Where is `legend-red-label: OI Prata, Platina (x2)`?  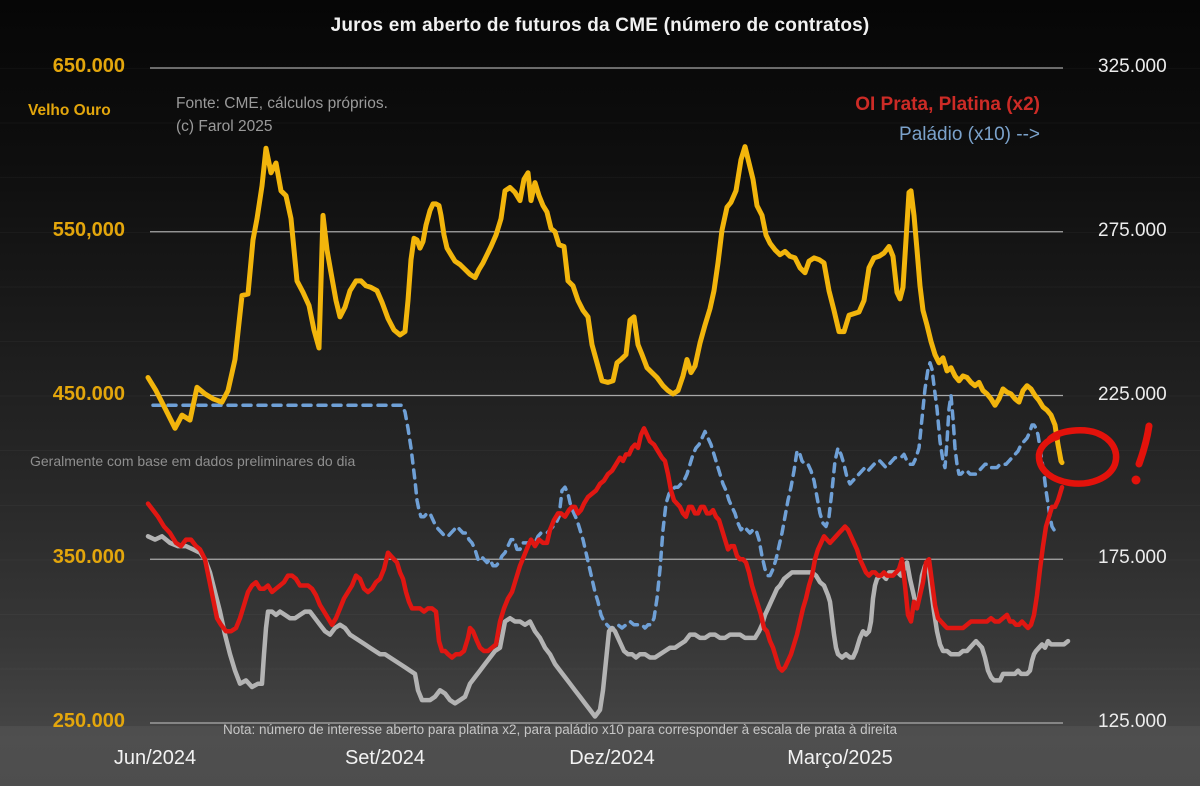
legend-red-label: OI Prata, Platina (x2) is located at coordinates (947, 104).